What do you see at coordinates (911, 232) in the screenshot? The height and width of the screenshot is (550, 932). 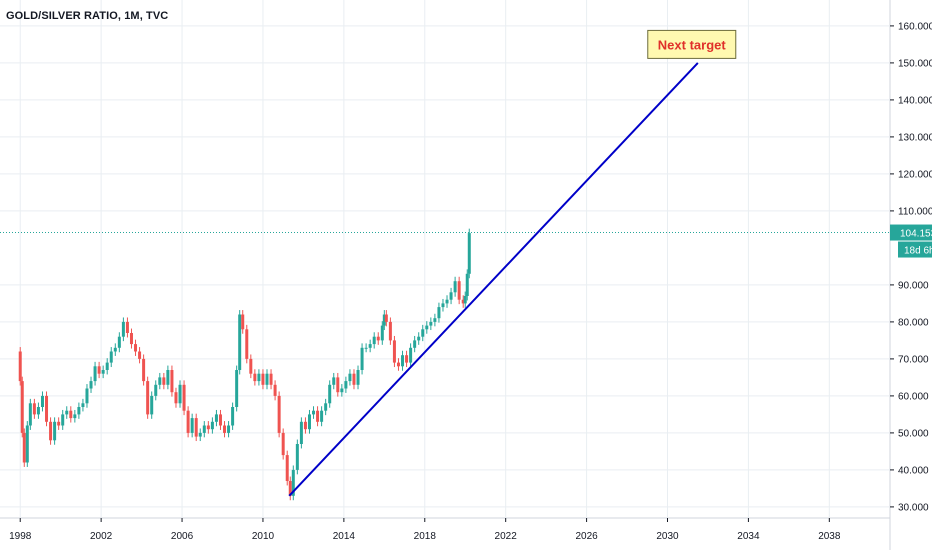 I see `last-price-tag` at bounding box center [911, 232].